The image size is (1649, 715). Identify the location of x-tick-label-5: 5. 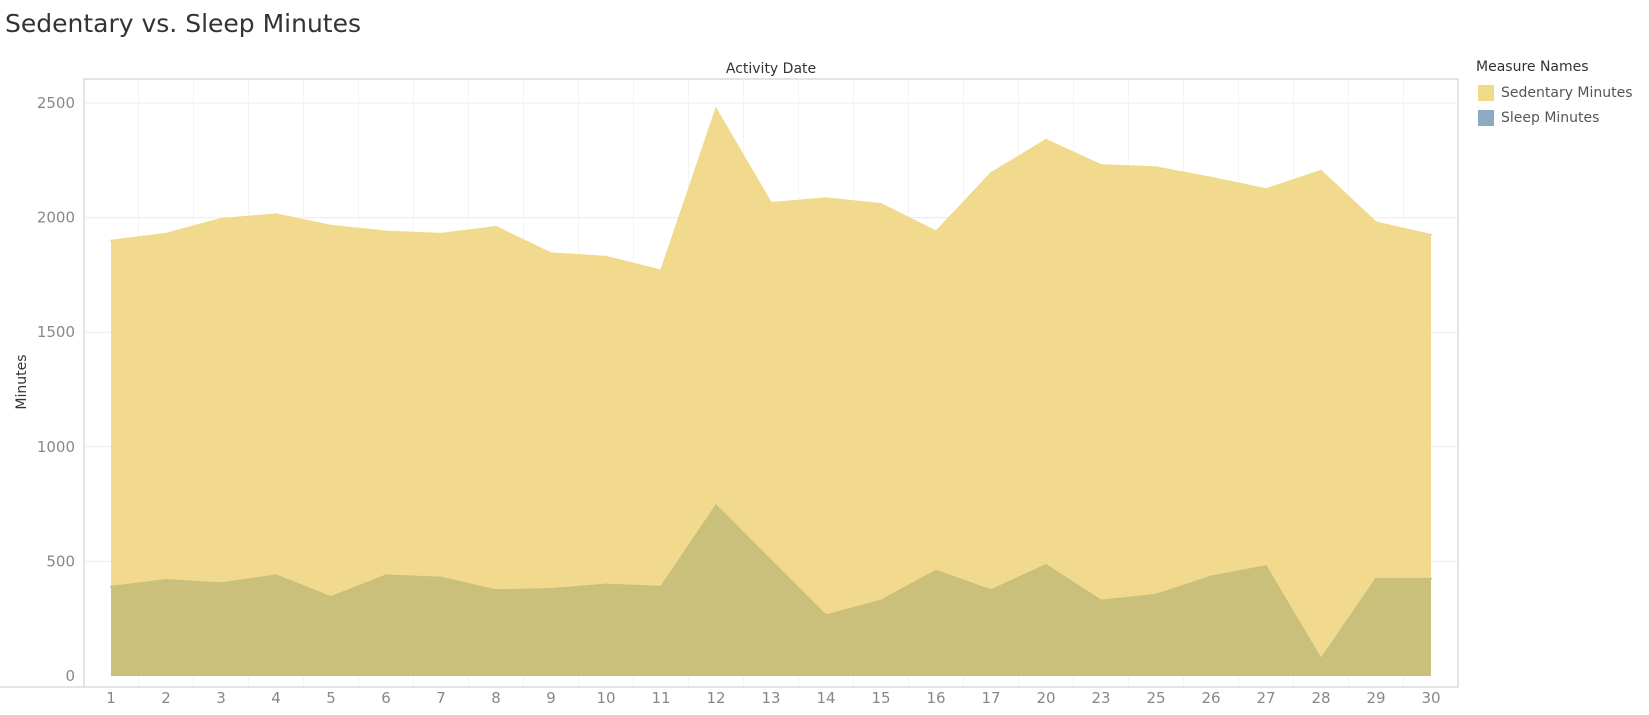
(331, 698).